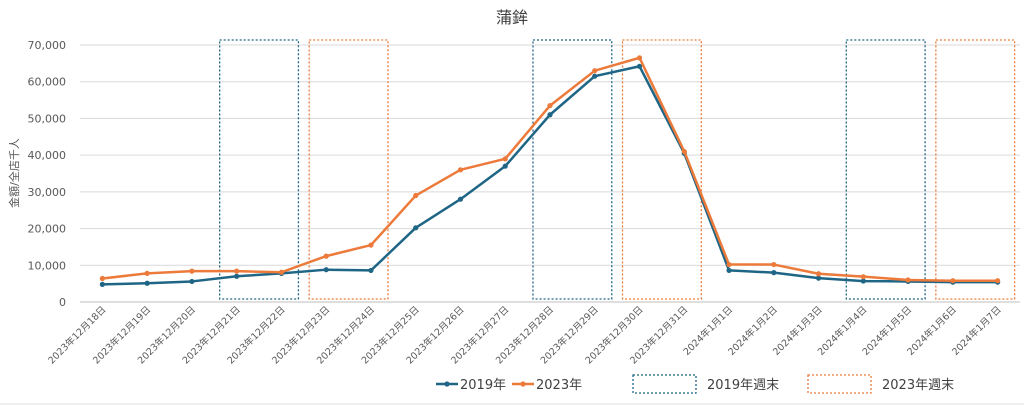 The width and height of the screenshot is (1024, 406). What do you see at coordinates (743, 385) in the screenshot?
I see `legend-label: 2019年週末` at bounding box center [743, 385].